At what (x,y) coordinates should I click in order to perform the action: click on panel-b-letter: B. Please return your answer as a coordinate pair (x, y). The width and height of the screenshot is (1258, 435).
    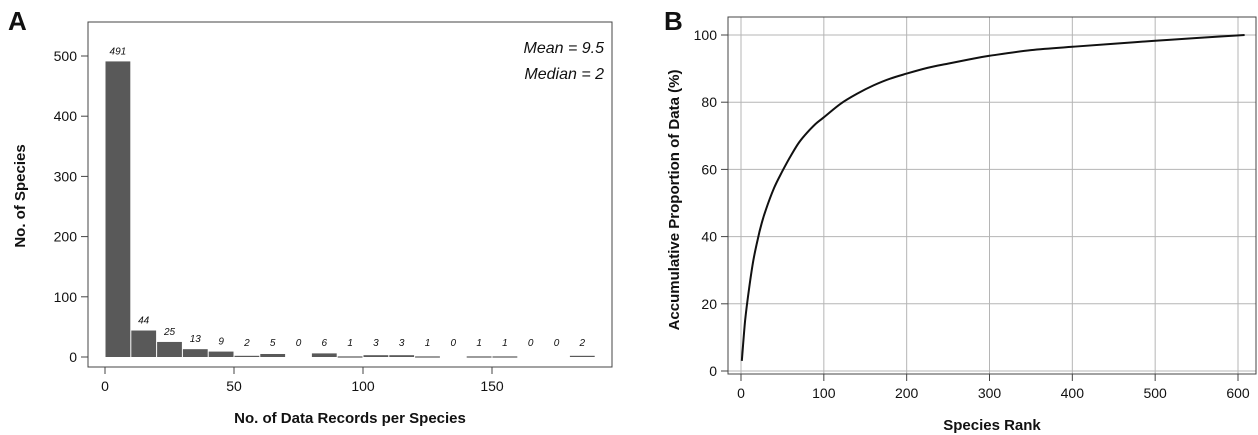
    Looking at the image, I should click on (673, 21).